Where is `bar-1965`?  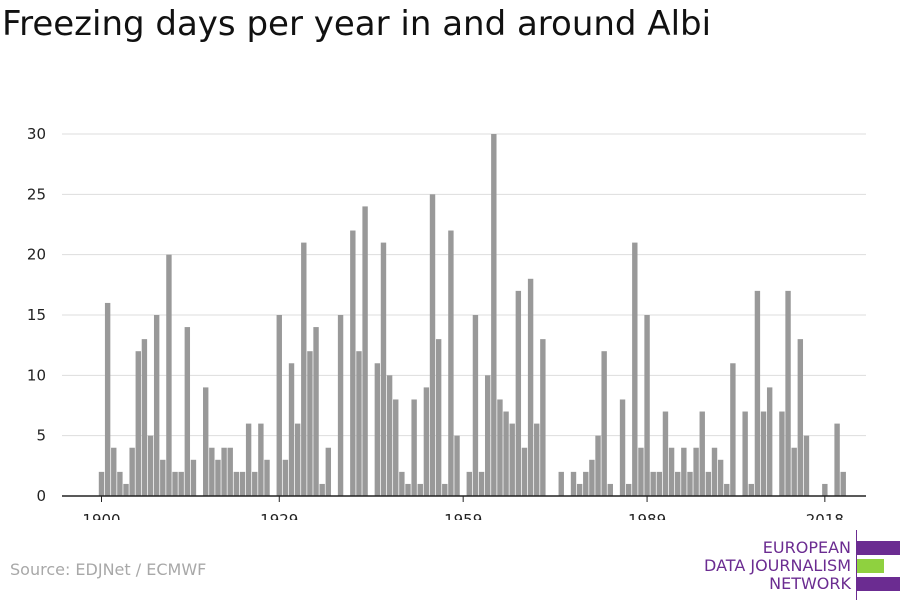 bar-1965 is located at coordinates (500, 447).